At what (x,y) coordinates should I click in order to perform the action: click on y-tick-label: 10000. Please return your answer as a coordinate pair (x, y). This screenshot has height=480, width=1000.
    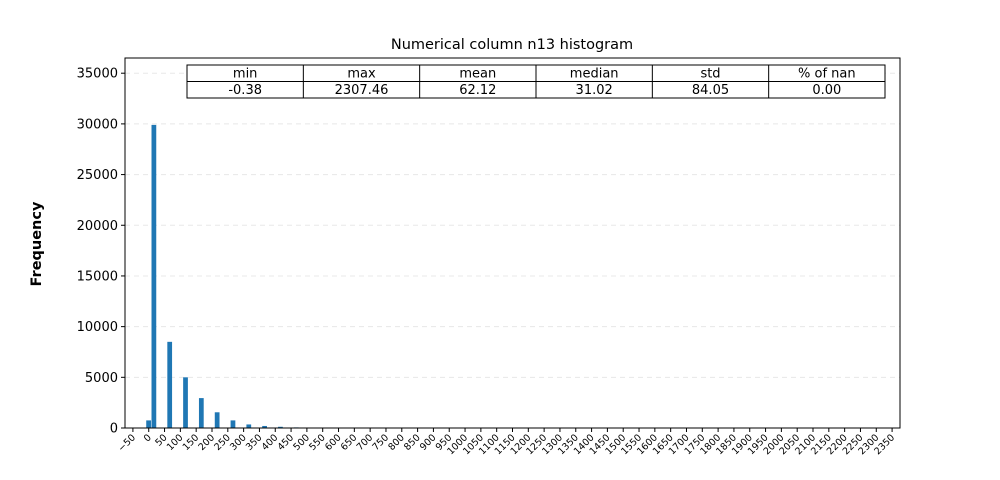
    Looking at the image, I should click on (97, 327).